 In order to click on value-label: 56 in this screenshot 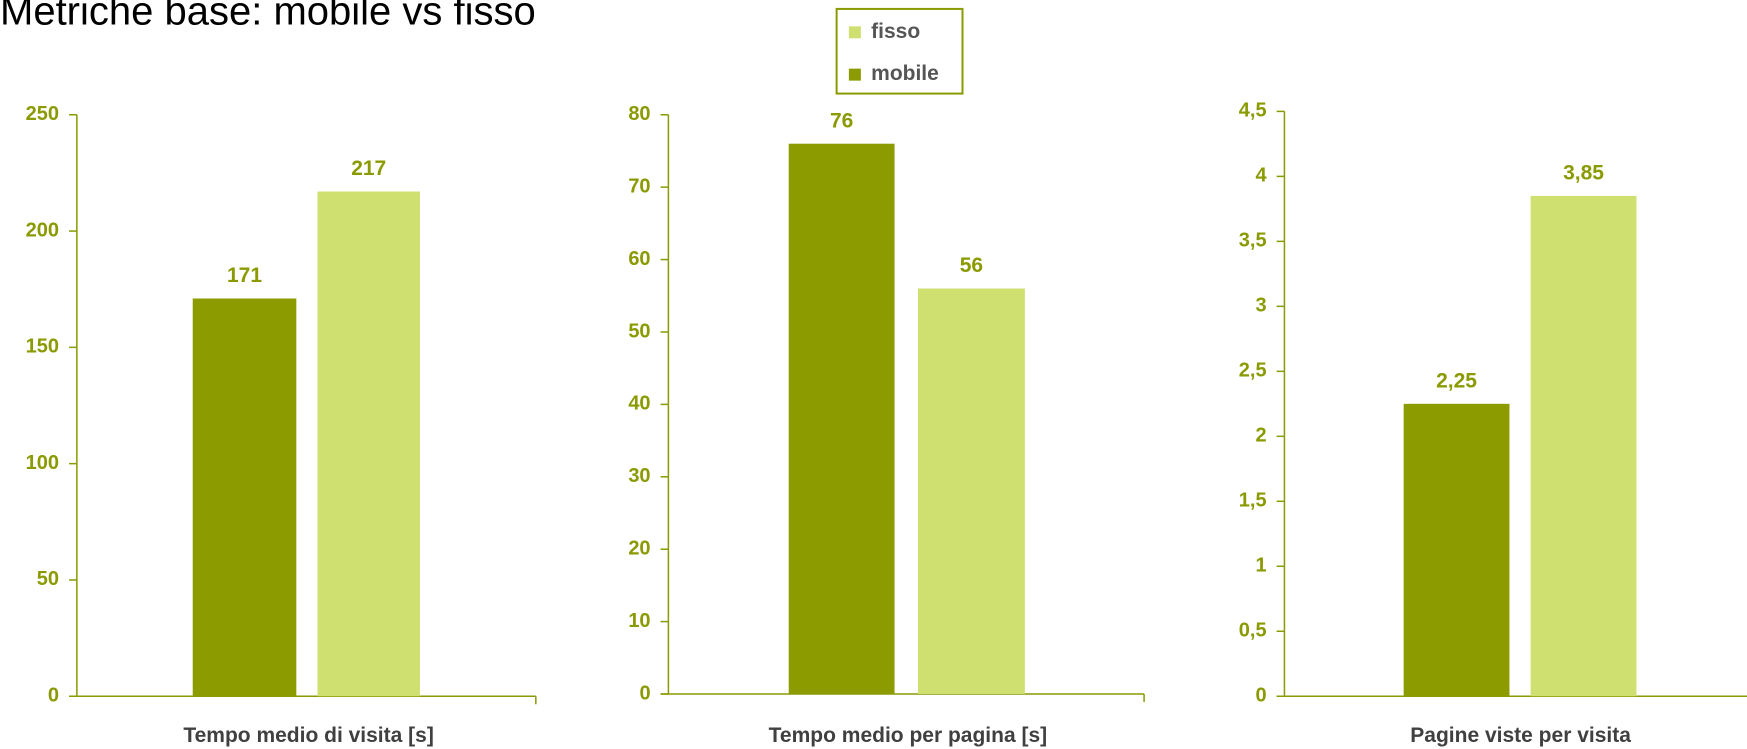, I will do `click(971, 265)`.